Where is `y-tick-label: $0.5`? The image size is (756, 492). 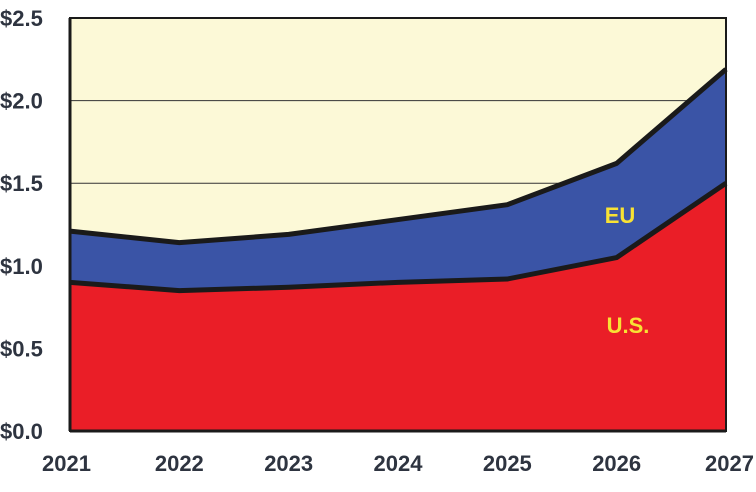
y-tick-label: $0.5 is located at coordinates (21, 348).